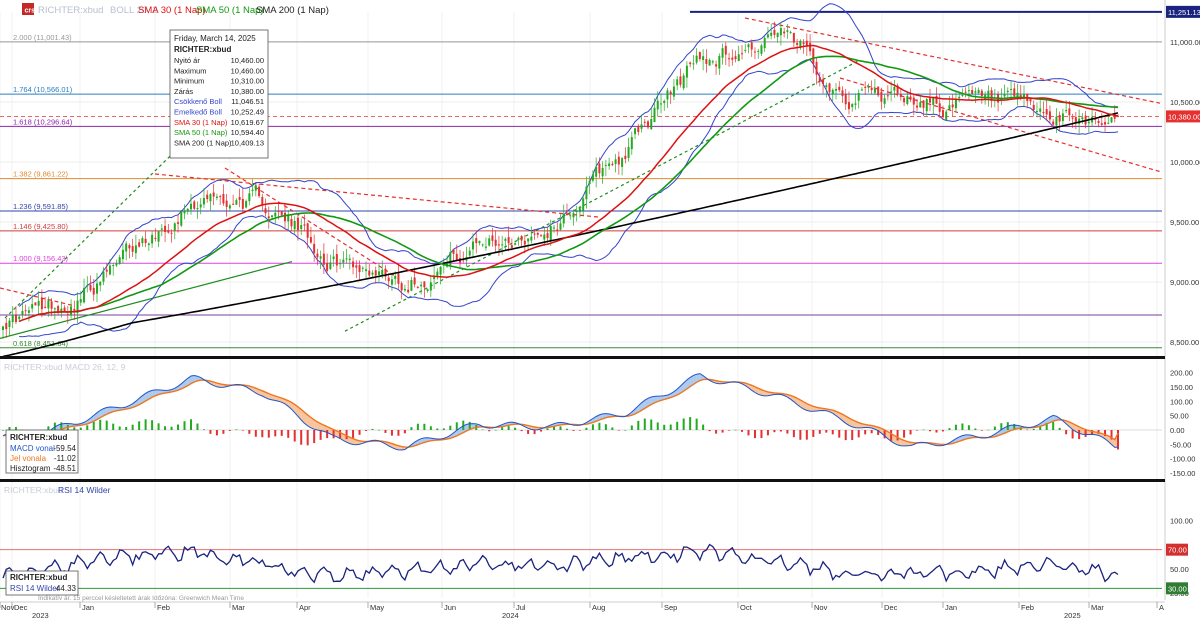 This screenshot has height=619, width=1200. Describe the element at coordinates (1177, 430) in the screenshot. I see `macd-tick-label: 0.00` at that location.